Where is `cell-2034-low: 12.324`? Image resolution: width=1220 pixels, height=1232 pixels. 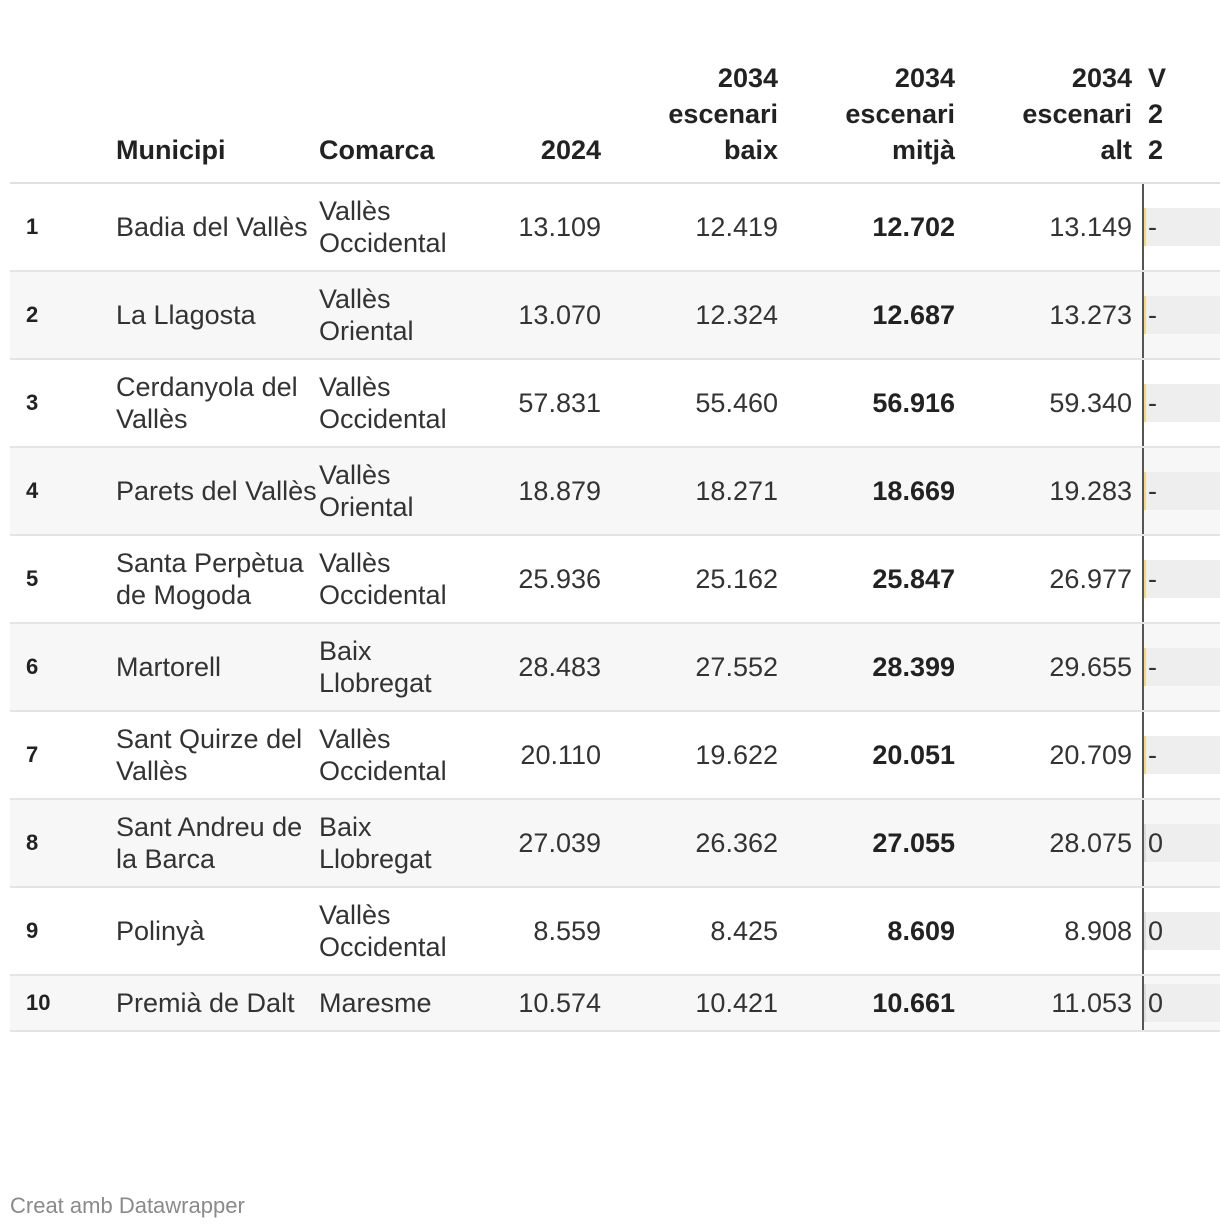
cell-2034-low: 12.324 is located at coordinates (689, 315).